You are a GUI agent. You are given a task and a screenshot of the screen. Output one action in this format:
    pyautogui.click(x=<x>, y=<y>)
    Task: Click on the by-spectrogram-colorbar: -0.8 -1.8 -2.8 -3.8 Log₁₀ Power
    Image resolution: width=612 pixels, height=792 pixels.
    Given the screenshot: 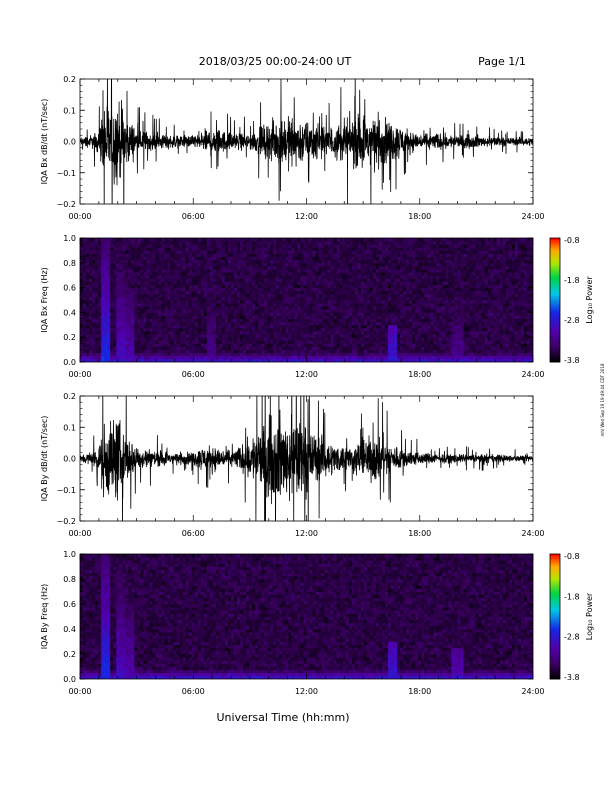 What is the action you would take?
    pyautogui.click(x=571, y=617)
    